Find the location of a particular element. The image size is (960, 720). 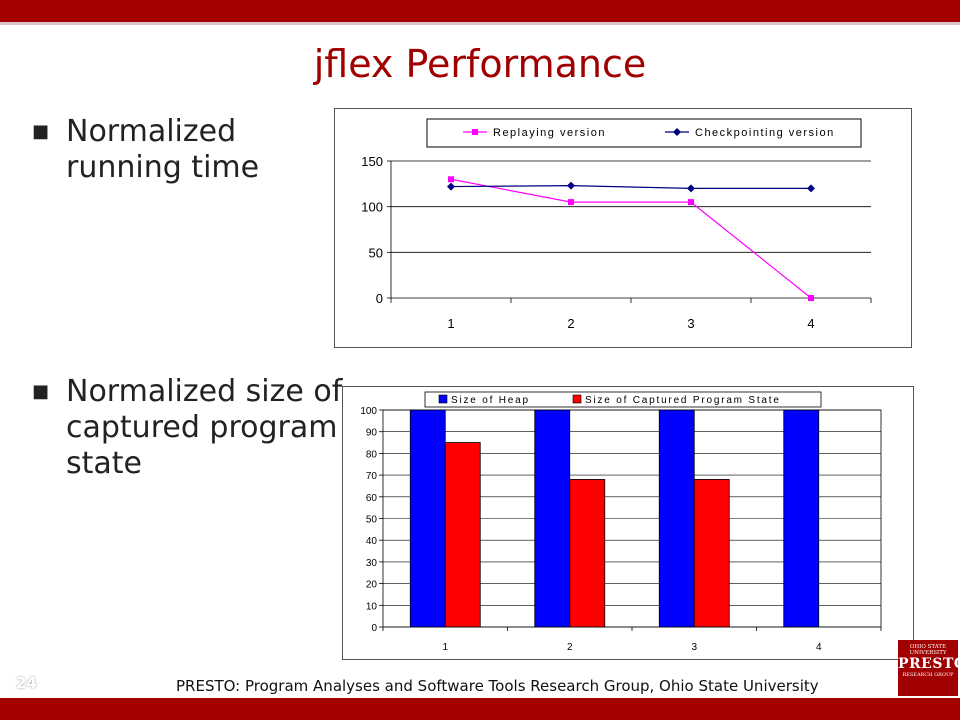

y-tick-label: 60 is located at coordinates (372, 498).